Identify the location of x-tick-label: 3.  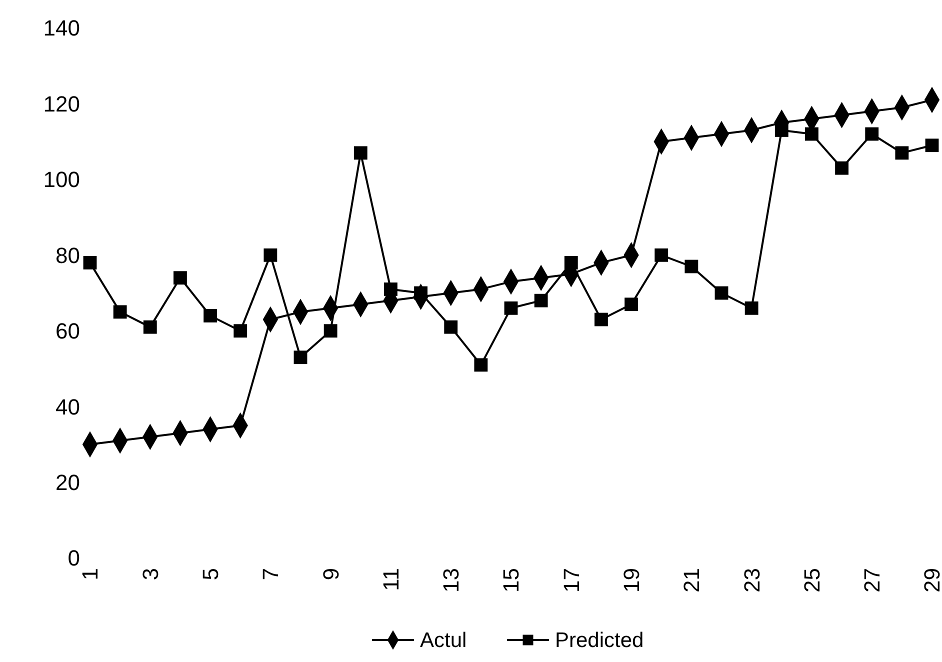
(150, 574).